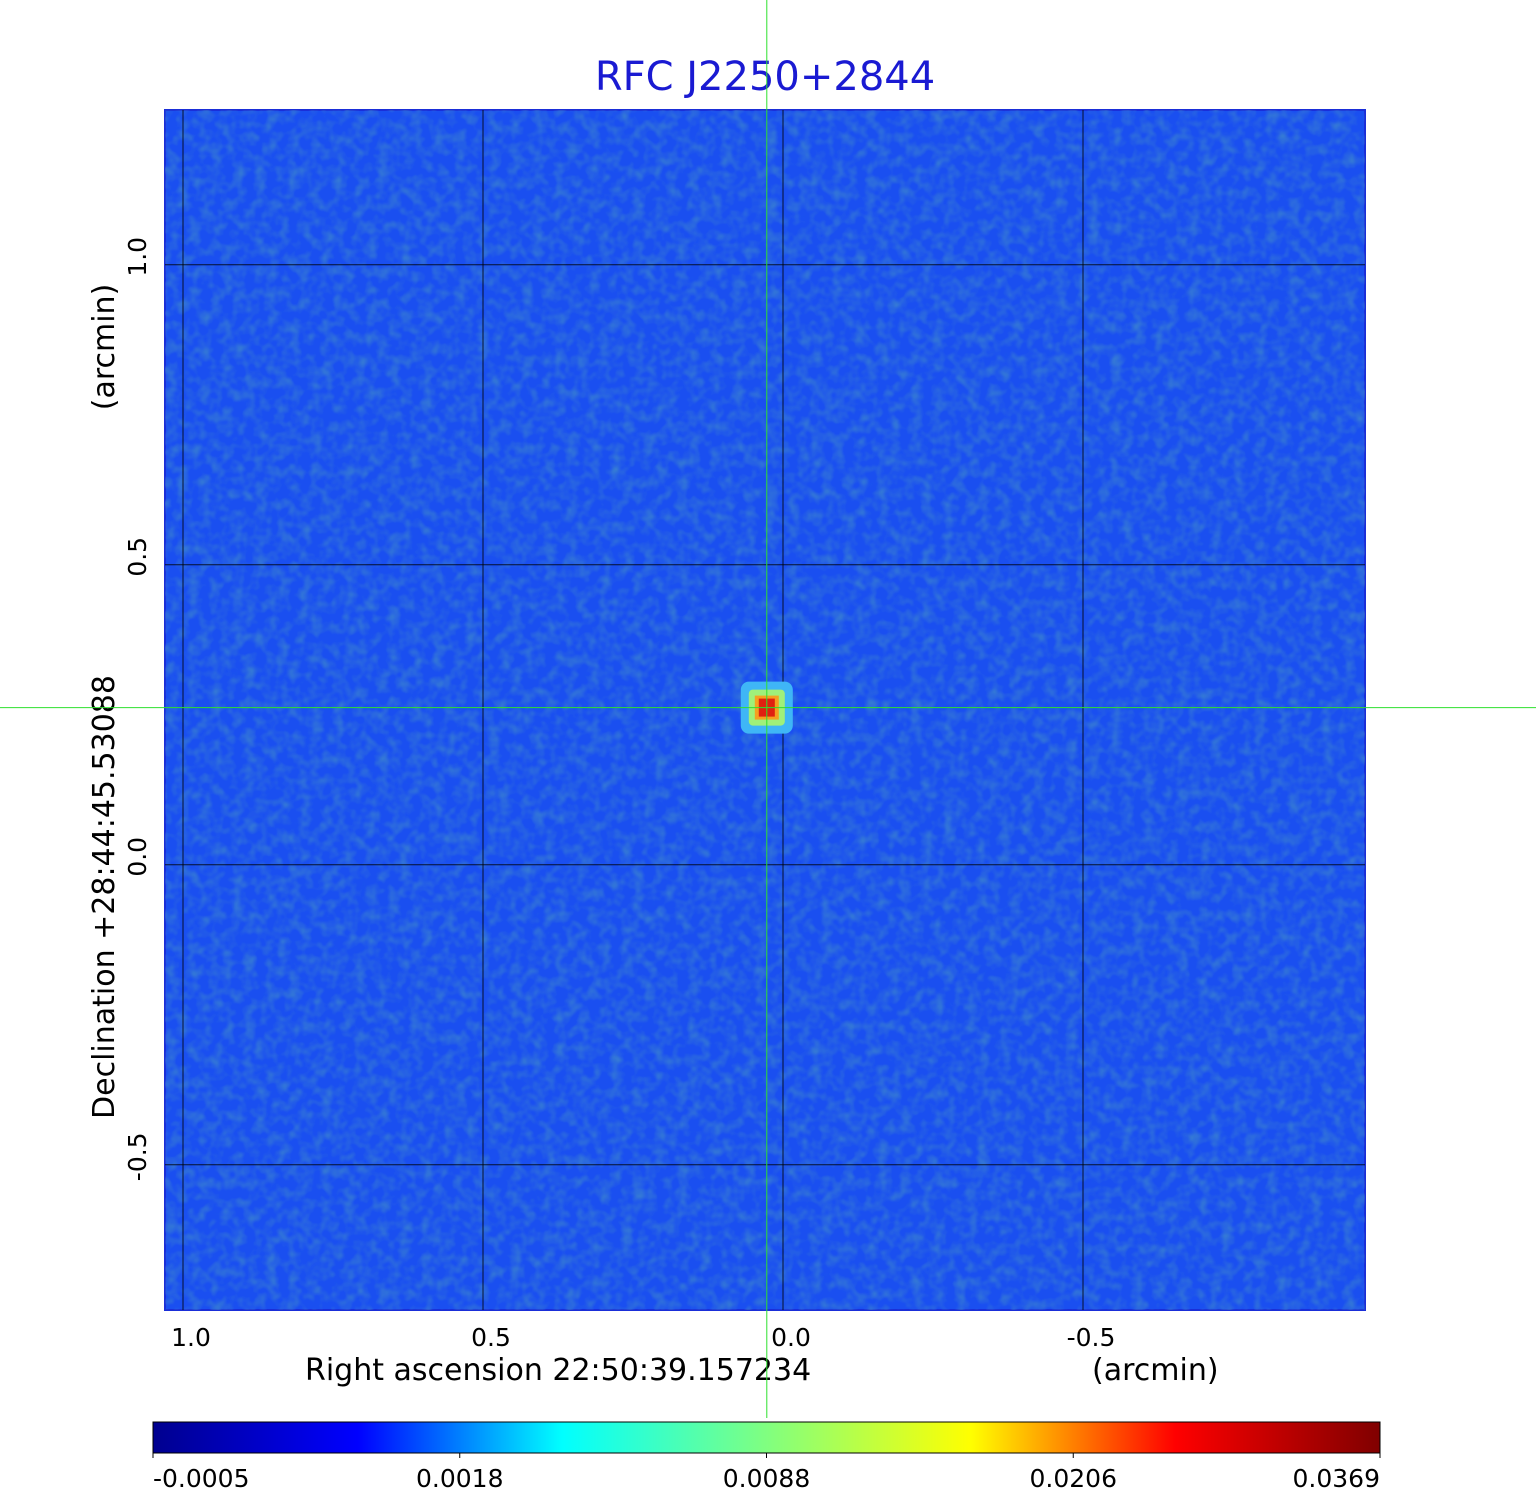 This screenshot has height=1511, width=1536. I want to click on y-tick-label: -0.5, so click(137, 1156).